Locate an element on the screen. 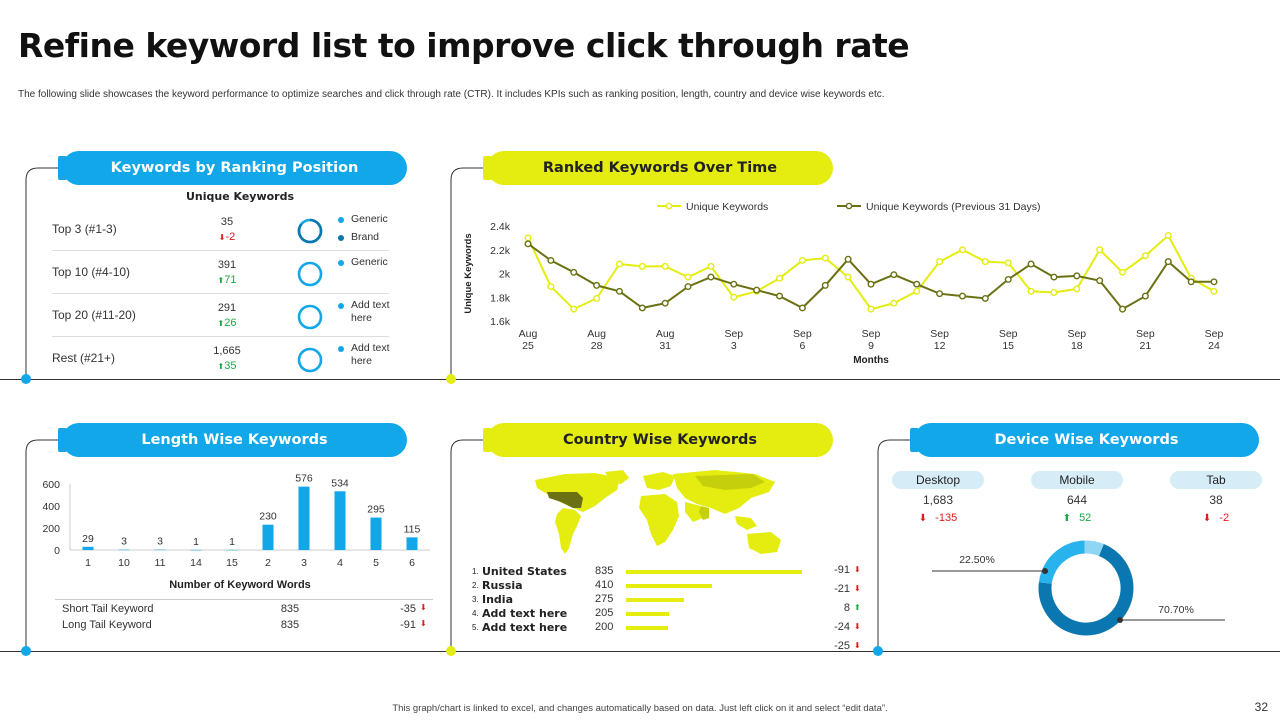 This screenshot has width=1280, height=720. y-tick-label: 2.2k is located at coordinates (500, 251).